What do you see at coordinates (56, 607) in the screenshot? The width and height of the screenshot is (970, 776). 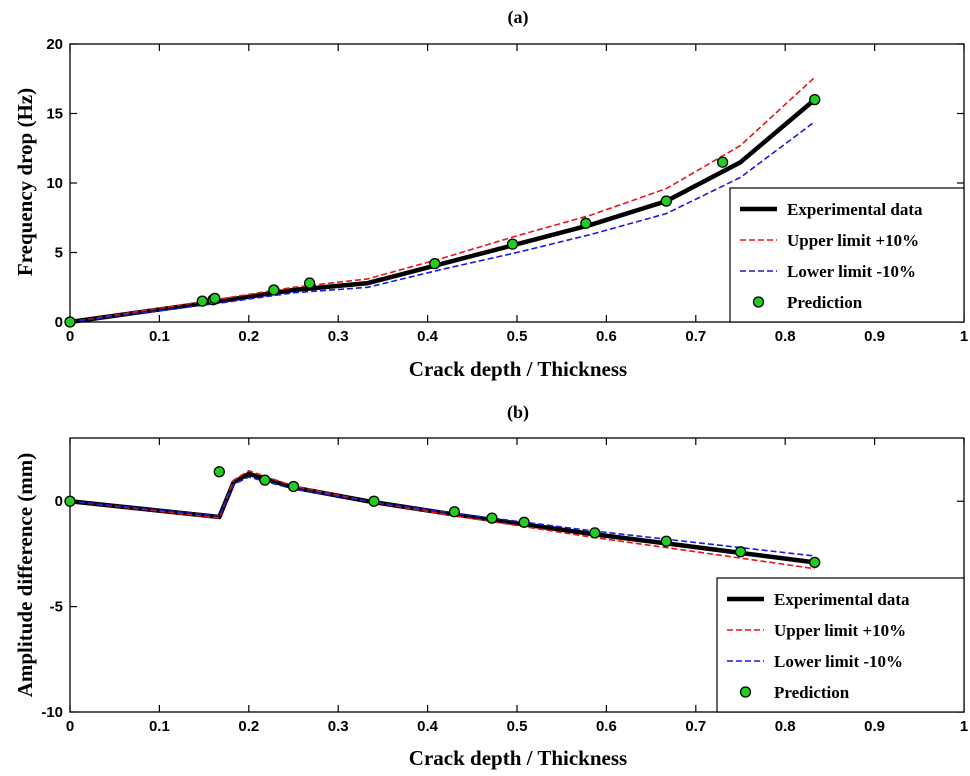 I see `y-tick-label: -5` at bounding box center [56, 607].